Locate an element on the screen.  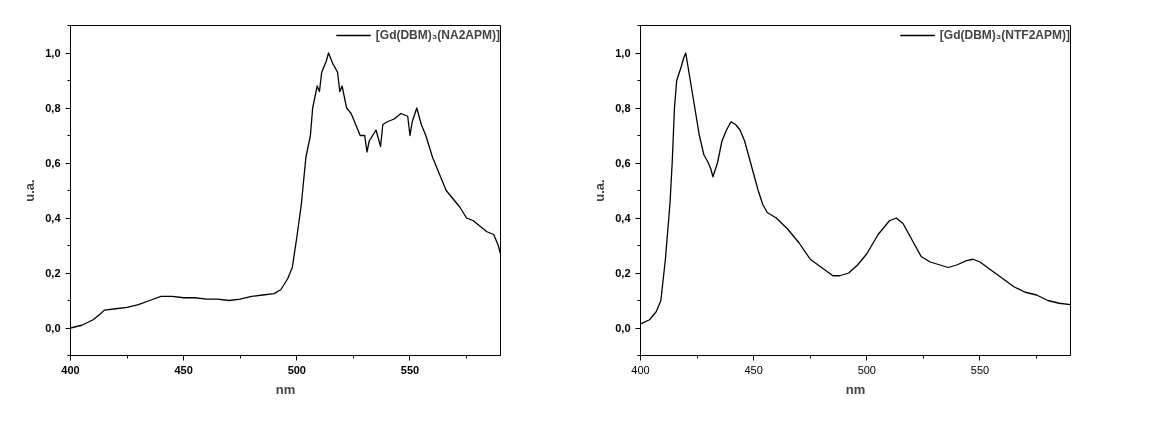
legend-label: [Gd(DBM)₃(NTF2APM)] is located at coordinates (1004, 35).